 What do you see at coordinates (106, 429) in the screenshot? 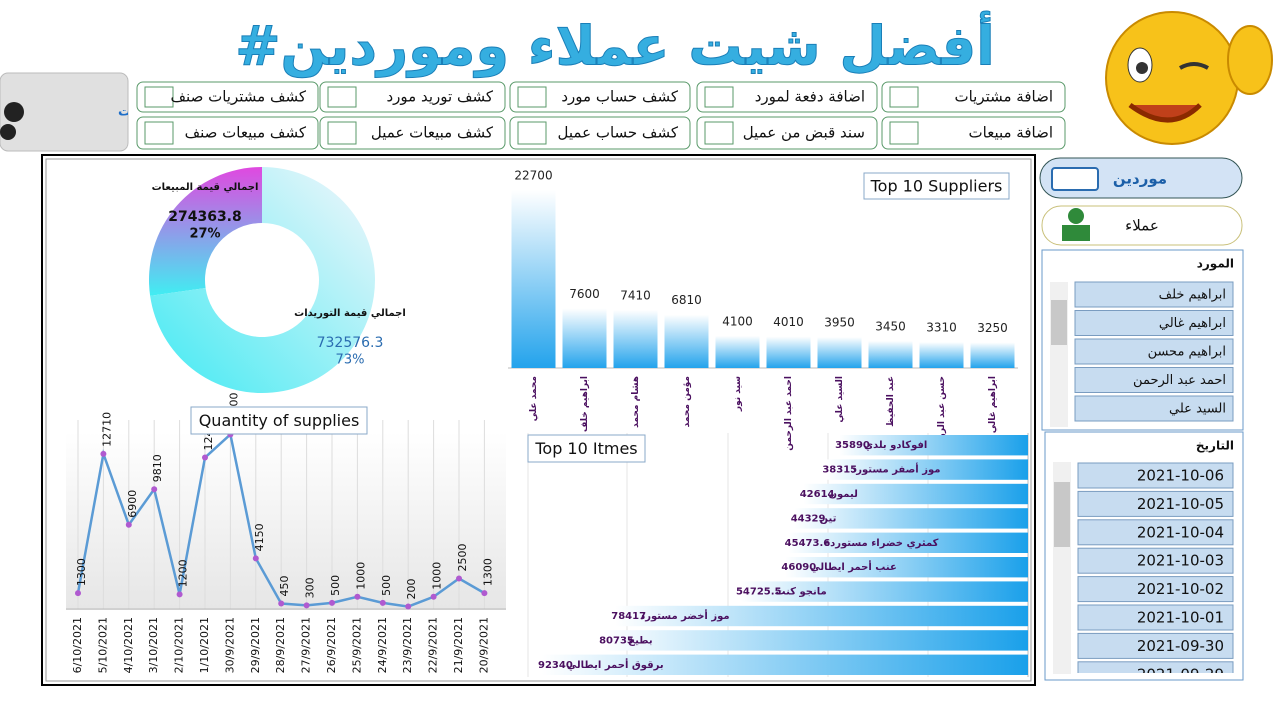
I see `point-value-label: 12710` at bounding box center [106, 429].